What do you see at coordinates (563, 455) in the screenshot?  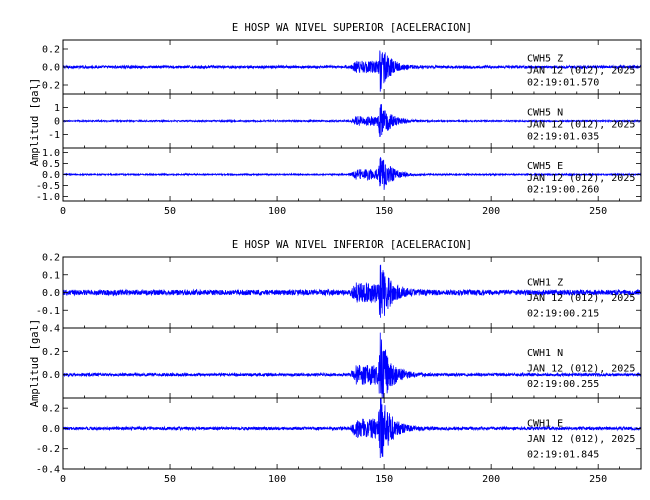 I see `channel-time: 02:19:01.845` at bounding box center [563, 455].